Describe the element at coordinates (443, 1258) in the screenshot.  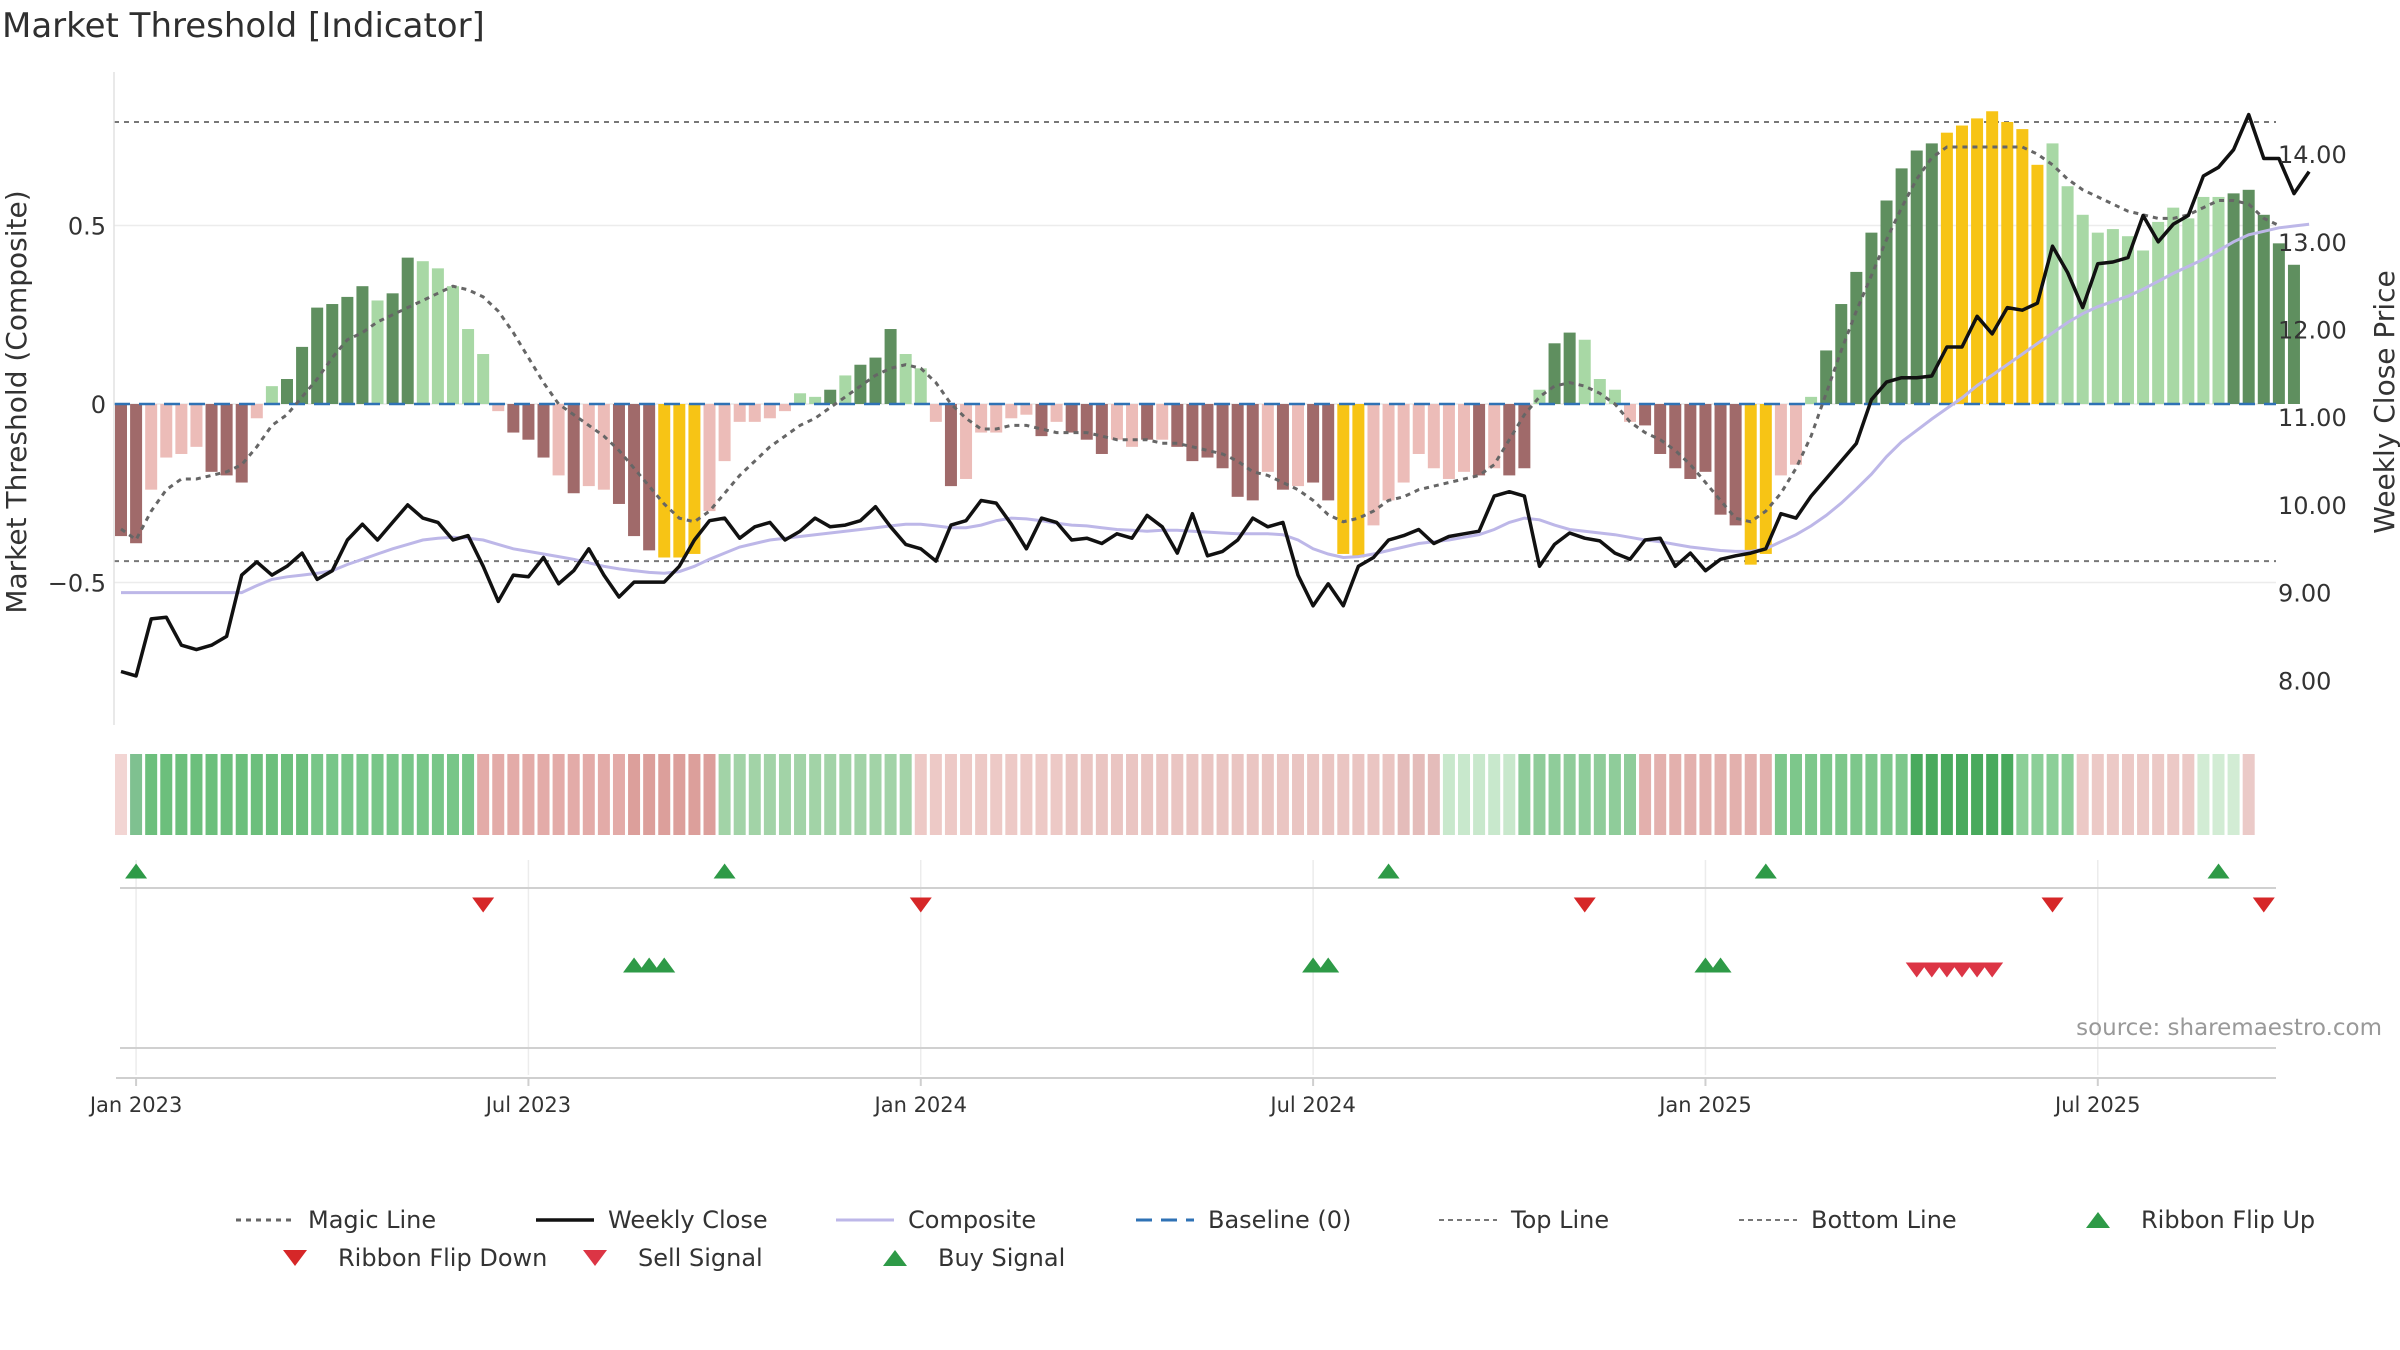
I see `legend-label: Ribbon Flip Down` at that location.